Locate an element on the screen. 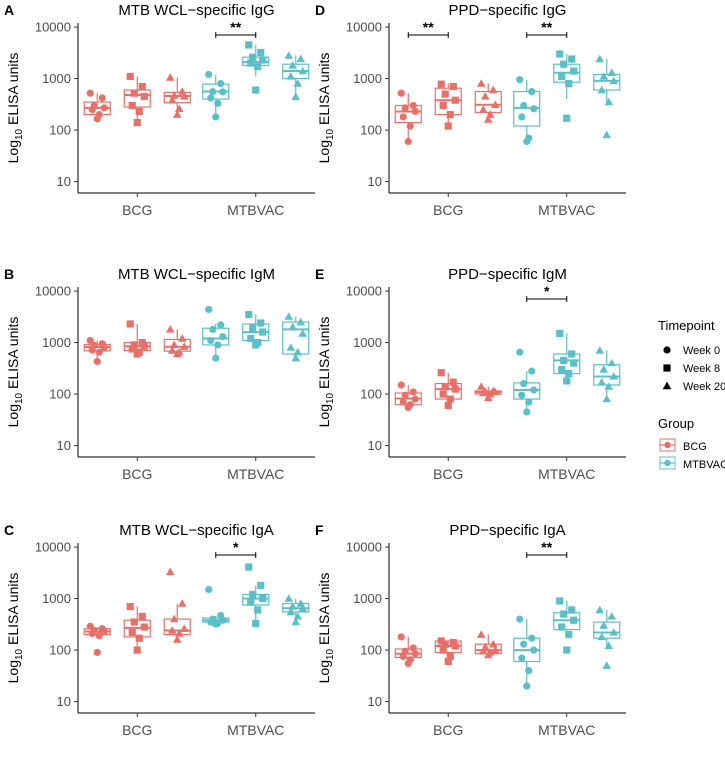  box-bcg-triangle is located at coordinates (488, 644).